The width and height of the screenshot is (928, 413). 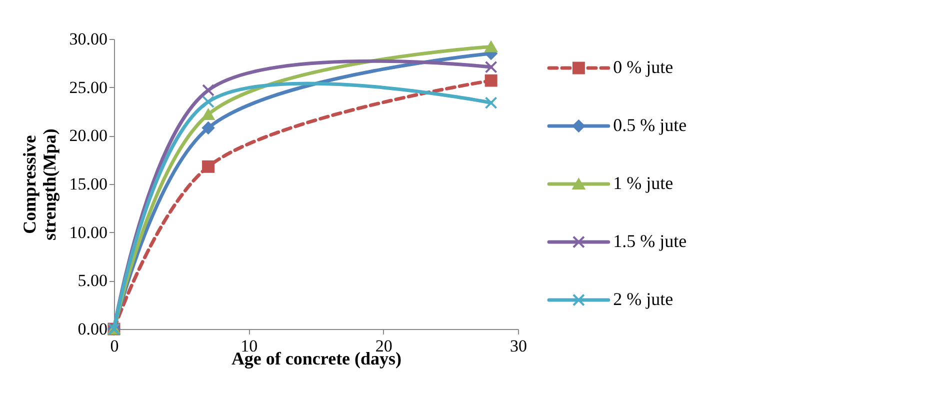 I want to click on y-tick-label: 20.00, so click(x=88, y=136).